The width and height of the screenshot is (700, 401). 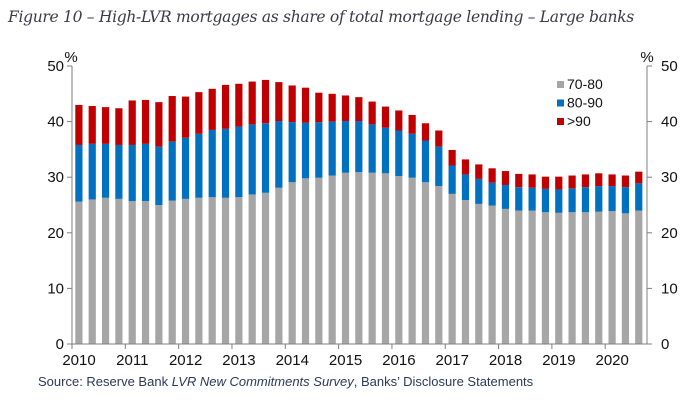 I want to click on y-axis-unit-right: %, so click(x=646, y=57).